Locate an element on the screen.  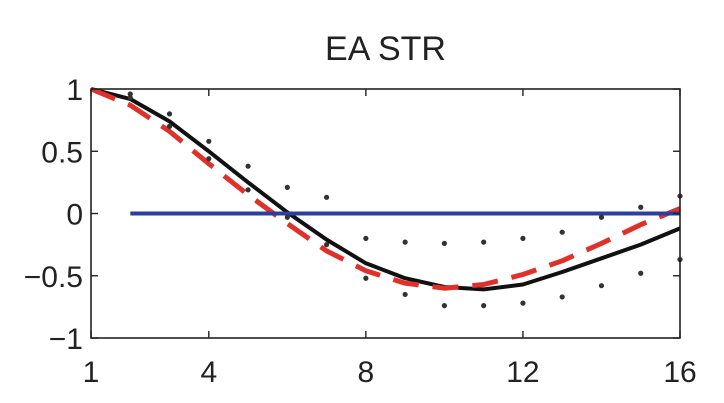
y-tick-label: 1 is located at coordinates (74, 90).